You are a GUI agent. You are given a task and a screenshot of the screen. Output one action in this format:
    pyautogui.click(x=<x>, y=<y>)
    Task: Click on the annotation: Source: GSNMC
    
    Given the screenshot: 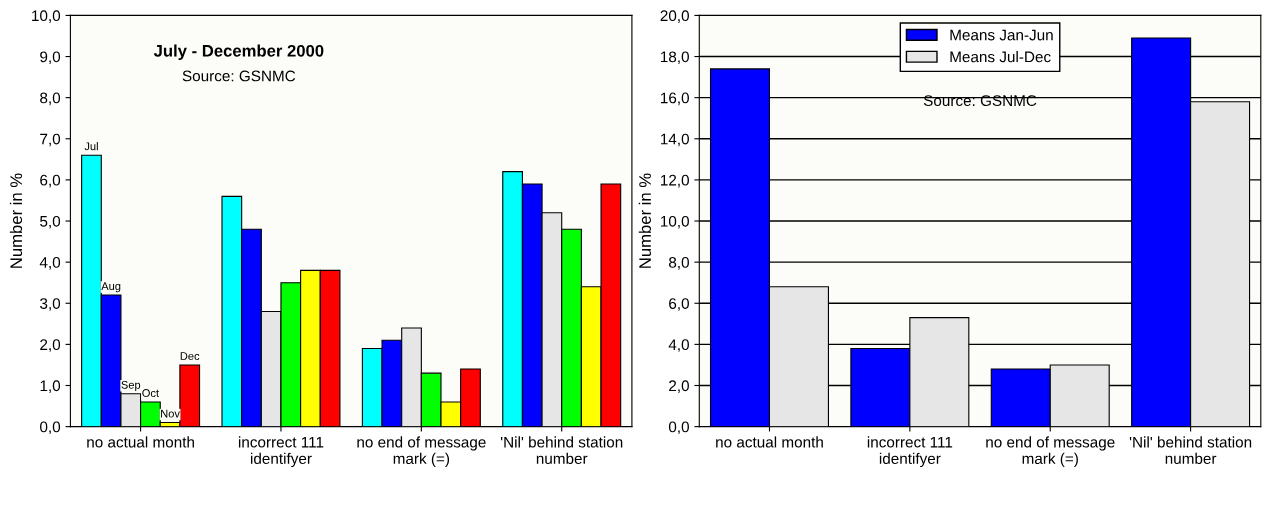 What is the action you would take?
    pyautogui.click(x=239, y=76)
    